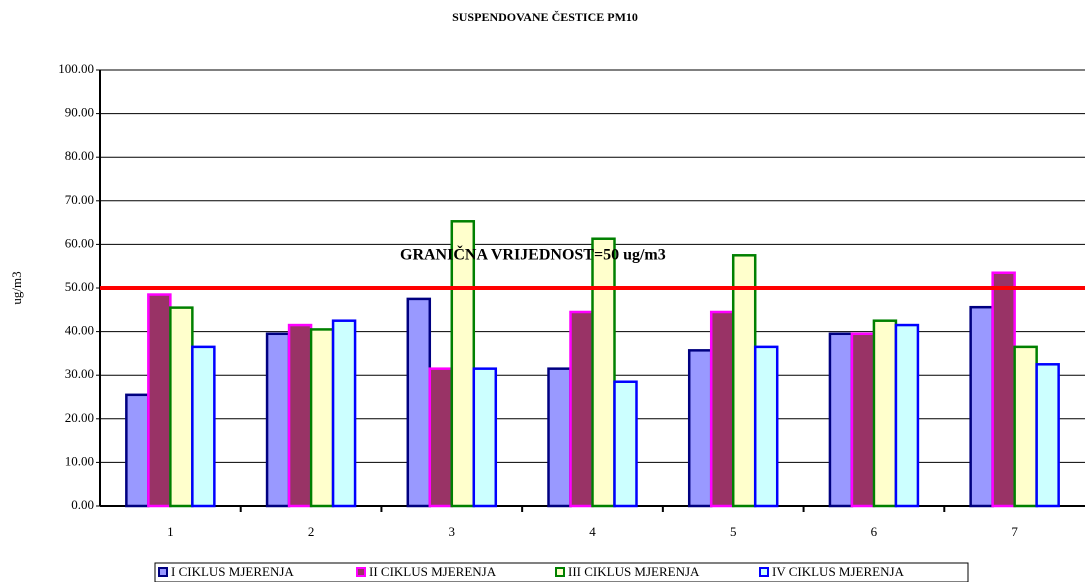 The height and width of the screenshot is (582, 1087). What do you see at coordinates (79, 155) in the screenshot?
I see `y-tick-label: 80.00` at bounding box center [79, 155].